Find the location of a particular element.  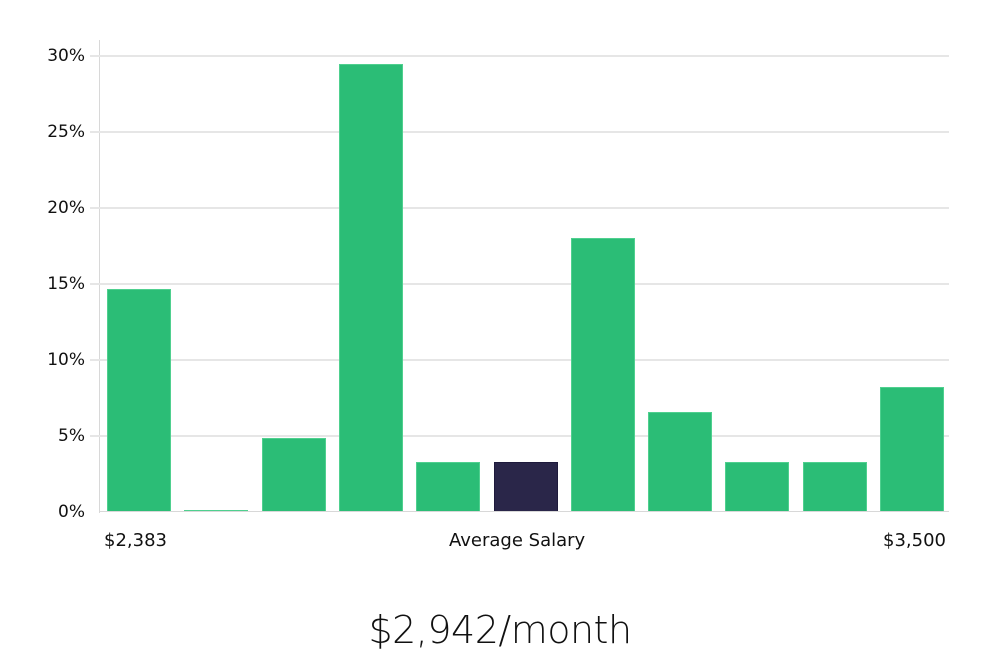

x-min-label: $2,383 is located at coordinates (135, 540).